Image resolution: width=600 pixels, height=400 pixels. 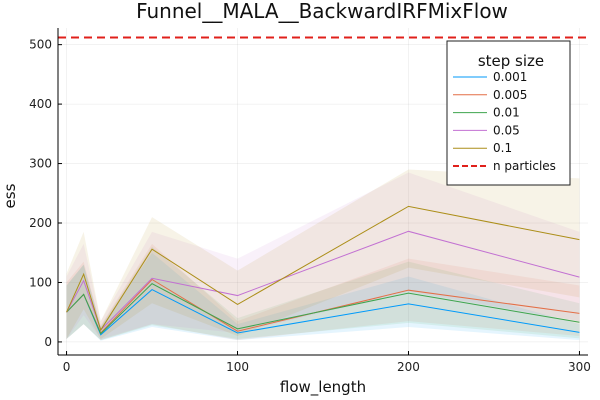 I want to click on legend-label-n particles: n particles, so click(x=524, y=166).